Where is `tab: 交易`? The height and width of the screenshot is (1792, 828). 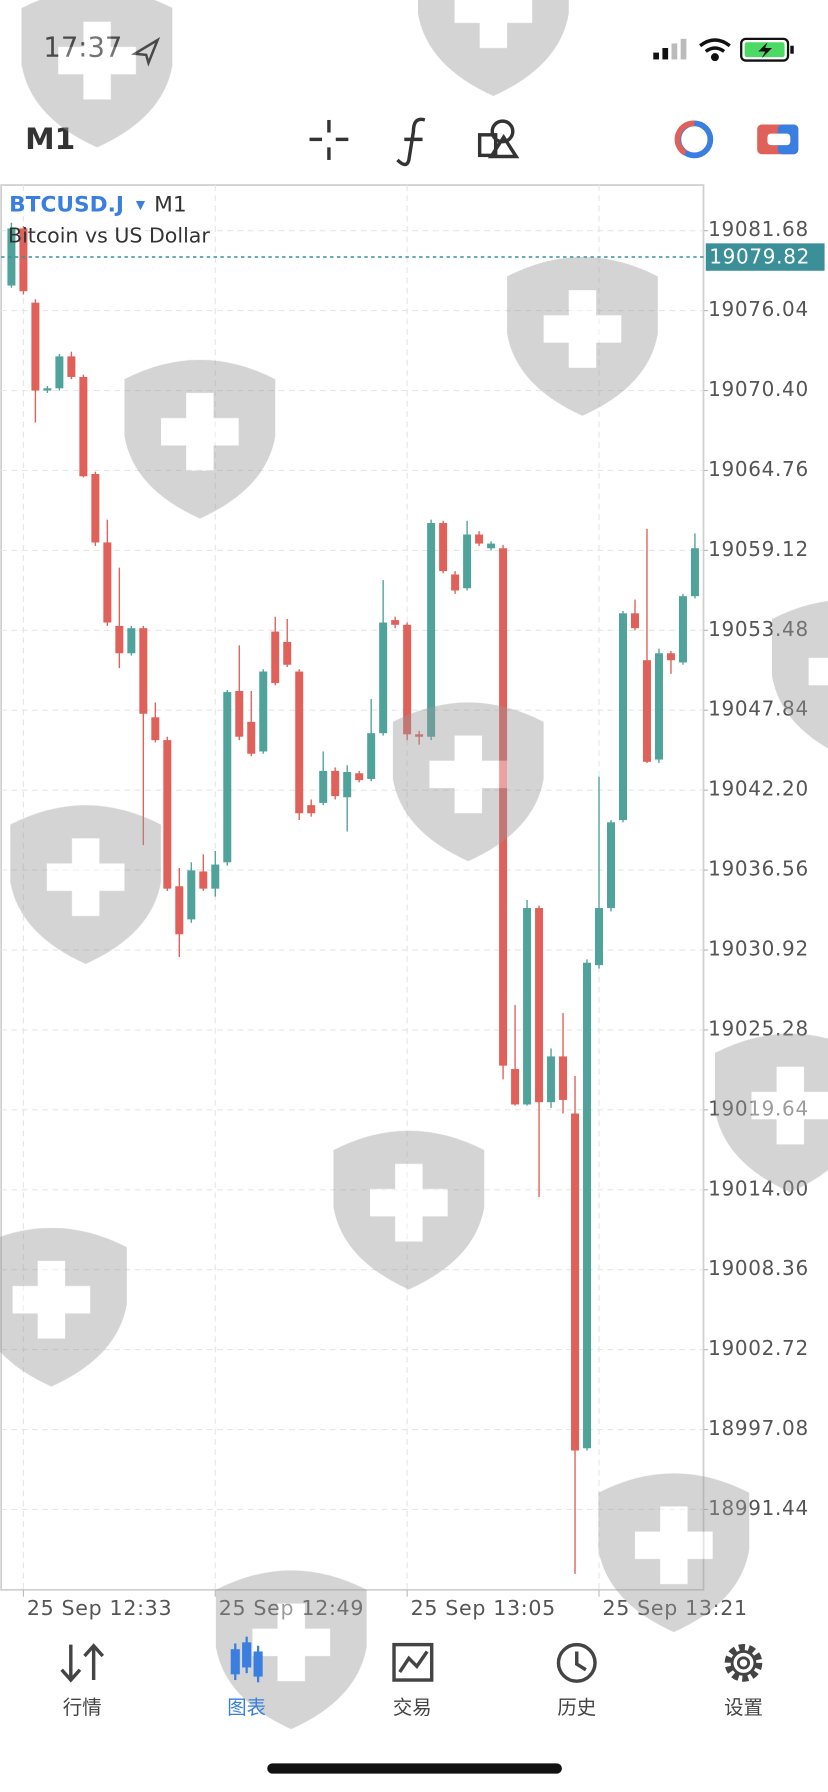 tab: 交易 is located at coordinates (413, 1680).